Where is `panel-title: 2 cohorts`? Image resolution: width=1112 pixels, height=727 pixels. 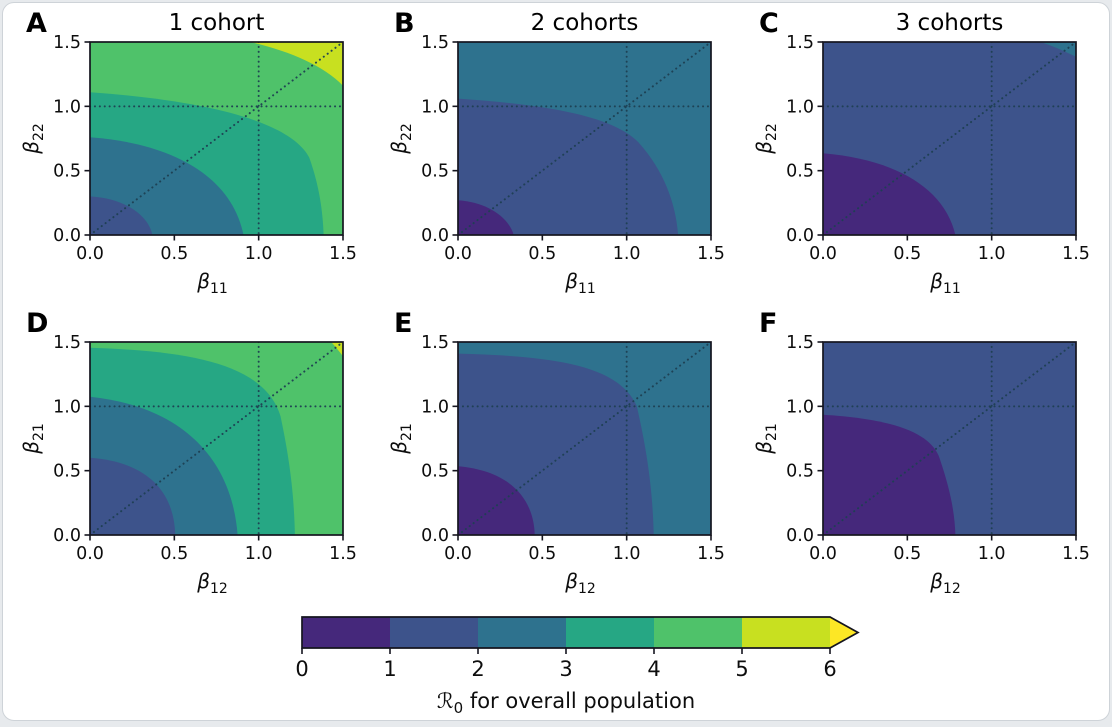 panel-title: 2 cohorts is located at coordinates (585, 23).